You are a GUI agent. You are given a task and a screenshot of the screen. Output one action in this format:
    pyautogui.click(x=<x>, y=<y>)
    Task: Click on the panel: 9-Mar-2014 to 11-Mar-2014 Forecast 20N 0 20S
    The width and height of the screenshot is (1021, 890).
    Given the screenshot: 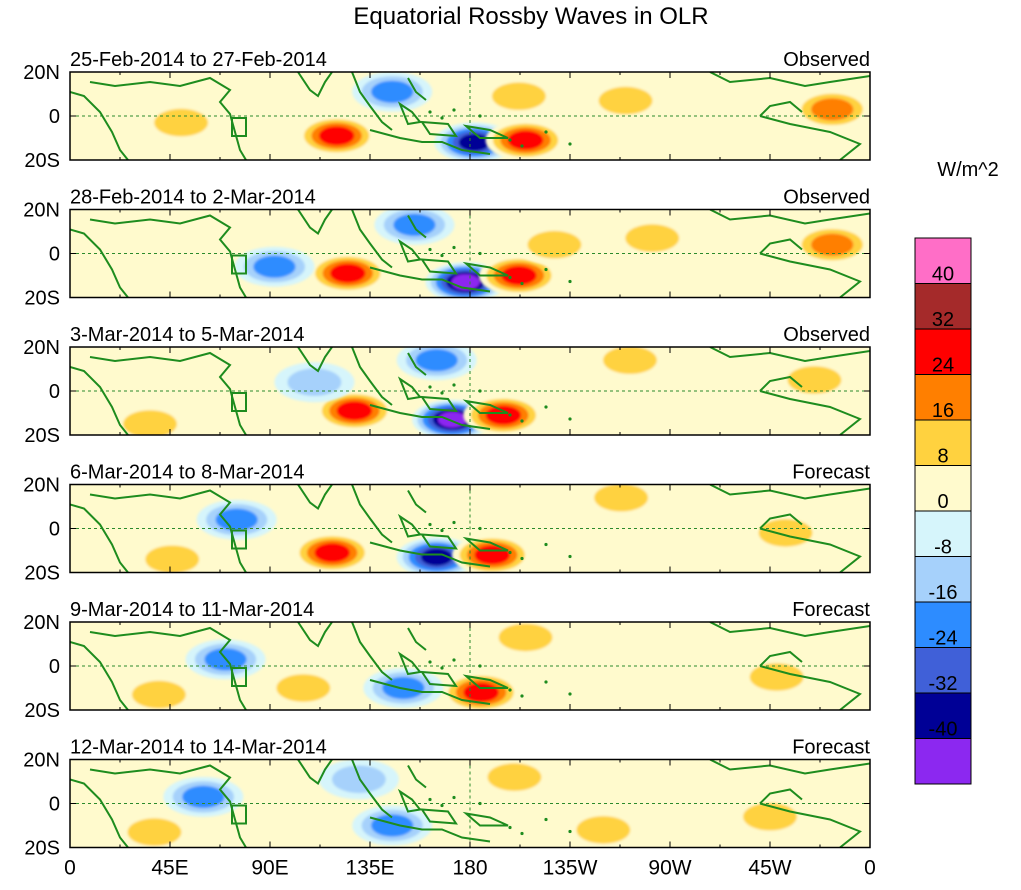 What is the action you would take?
    pyautogui.click(x=447, y=660)
    